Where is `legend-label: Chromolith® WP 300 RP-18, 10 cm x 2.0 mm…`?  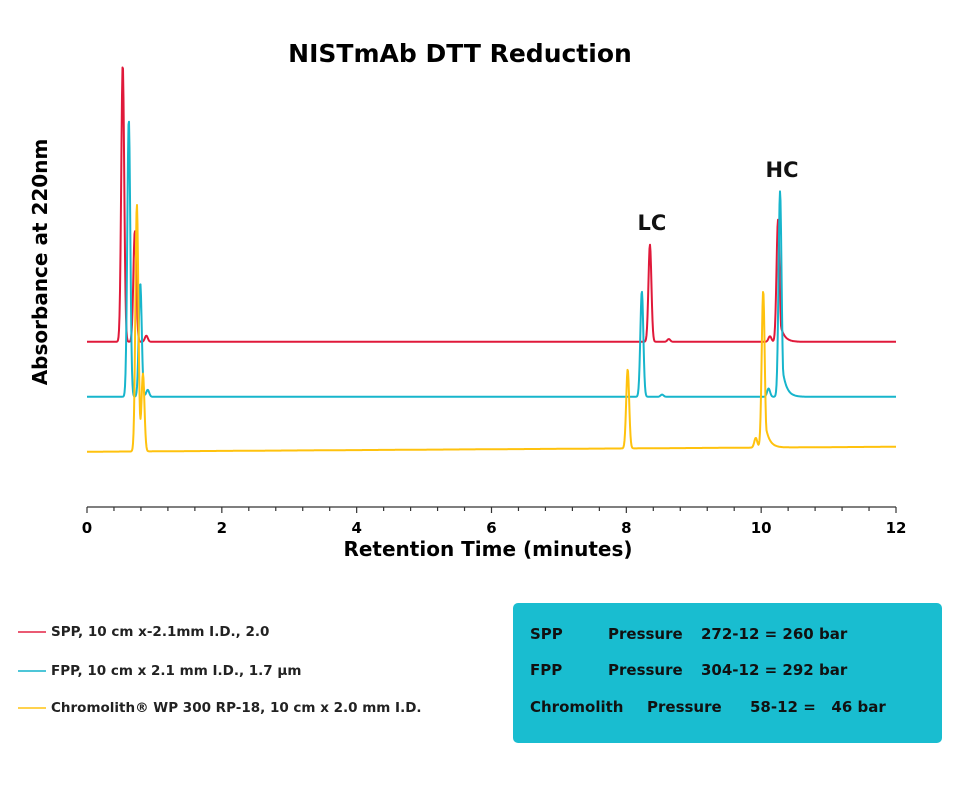
legend-label: Chromolith® WP 300 RP-18, 10 cm x 2.0 mm… is located at coordinates (236, 708).